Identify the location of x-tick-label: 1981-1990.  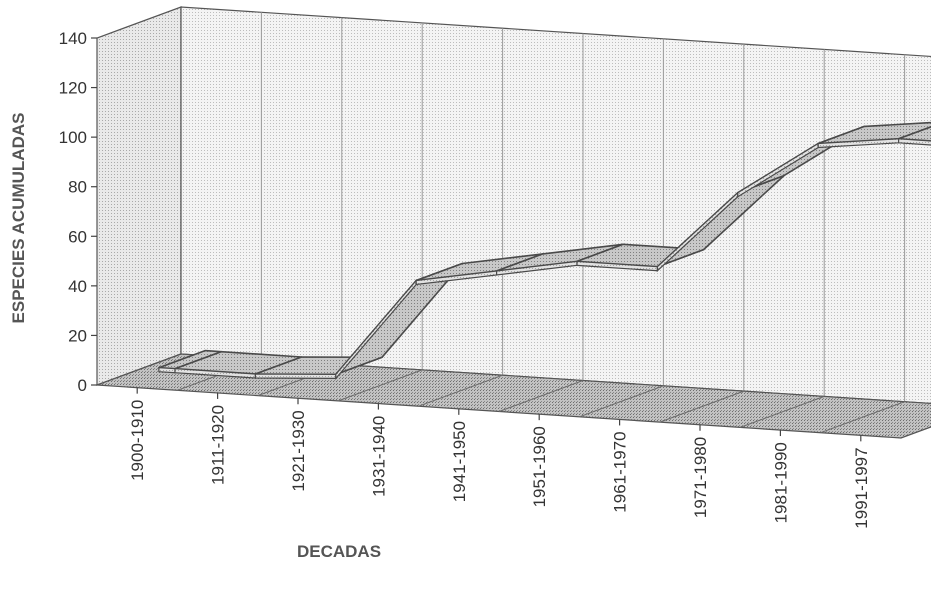
(780, 482).